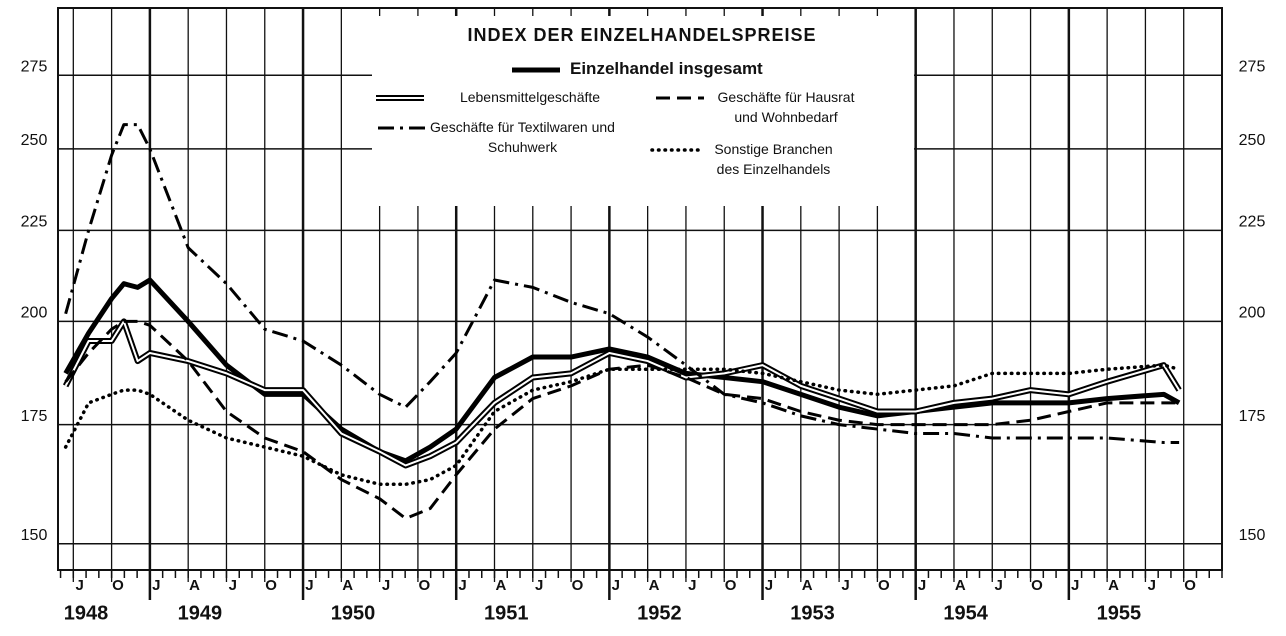 This screenshot has width=1286, height=636. Describe the element at coordinates (659, 613) in the screenshot. I see `year-label: 1952` at that location.